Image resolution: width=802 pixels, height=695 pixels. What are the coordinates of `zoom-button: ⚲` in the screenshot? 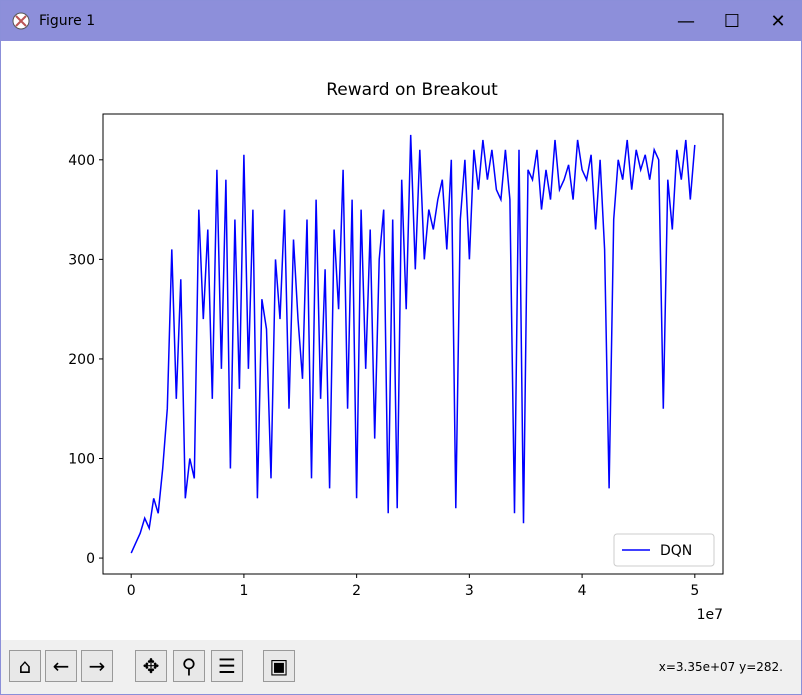 It's located at (189, 666).